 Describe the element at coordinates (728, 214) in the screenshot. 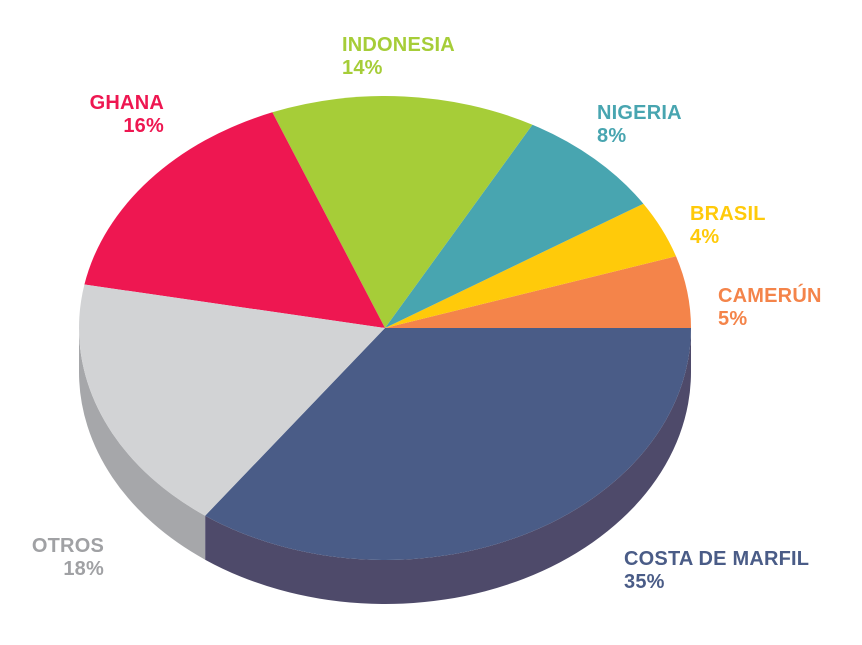

I see `label-text: BRASIL` at that location.